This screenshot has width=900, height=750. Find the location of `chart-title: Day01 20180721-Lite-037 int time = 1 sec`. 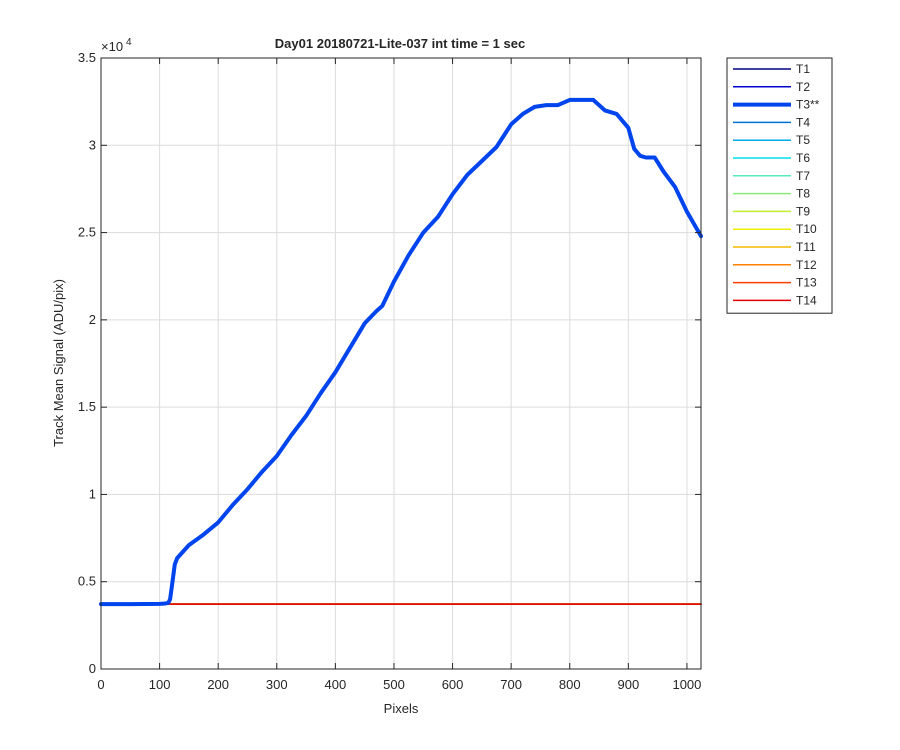

chart-title: Day01 20180721-Lite-037 int time = 1 sec is located at coordinates (400, 43).